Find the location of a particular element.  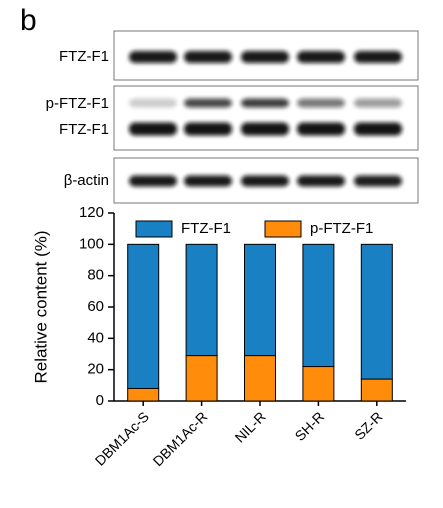

y-axis-label: Relative content (%) is located at coordinates (40, 306).